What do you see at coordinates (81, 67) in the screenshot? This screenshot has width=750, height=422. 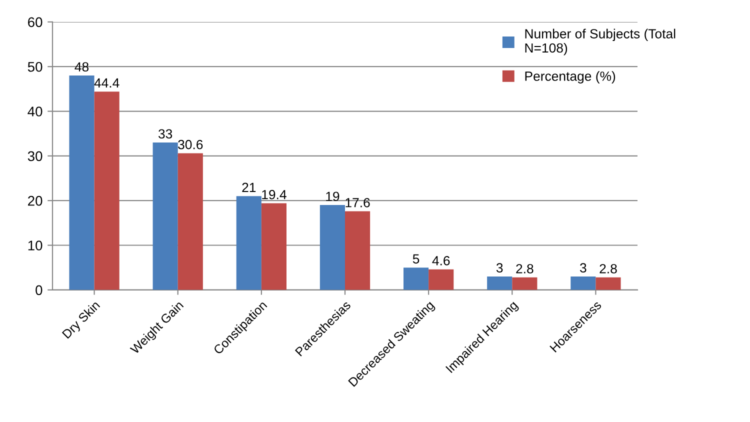 I see `data-label: 48` at bounding box center [81, 67].